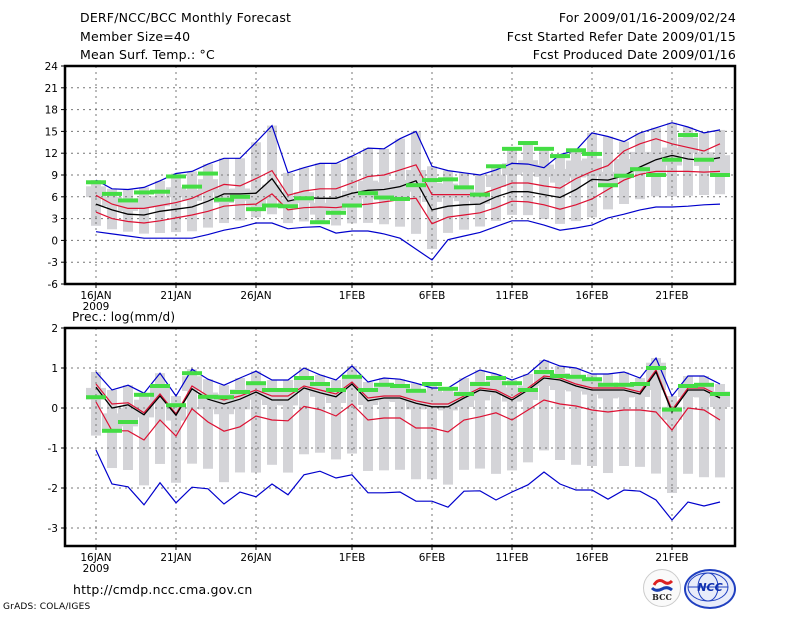 This screenshot has width=800, height=618. What do you see at coordinates (255, 296) in the screenshot?
I see `x-tick-label: 26JAN` at bounding box center [255, 296].